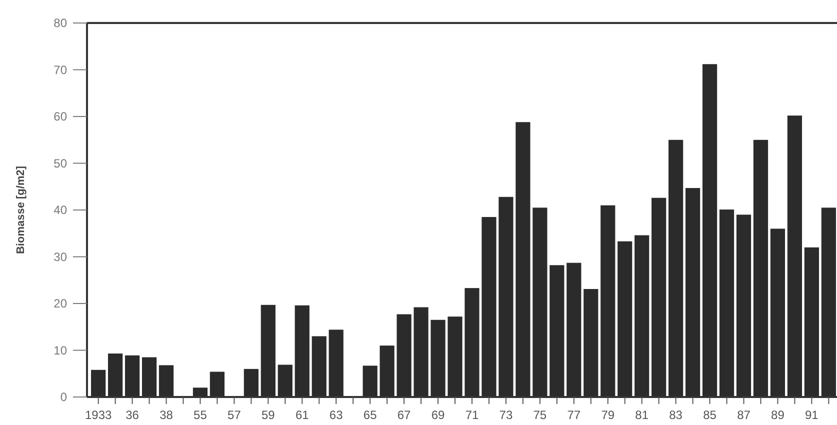 This screenshot has width=837, height=425. What do you see at coordinates (98, 415) in the screenshot?
I see `x-tick-label: 1933` at bounding box center [98, 415].